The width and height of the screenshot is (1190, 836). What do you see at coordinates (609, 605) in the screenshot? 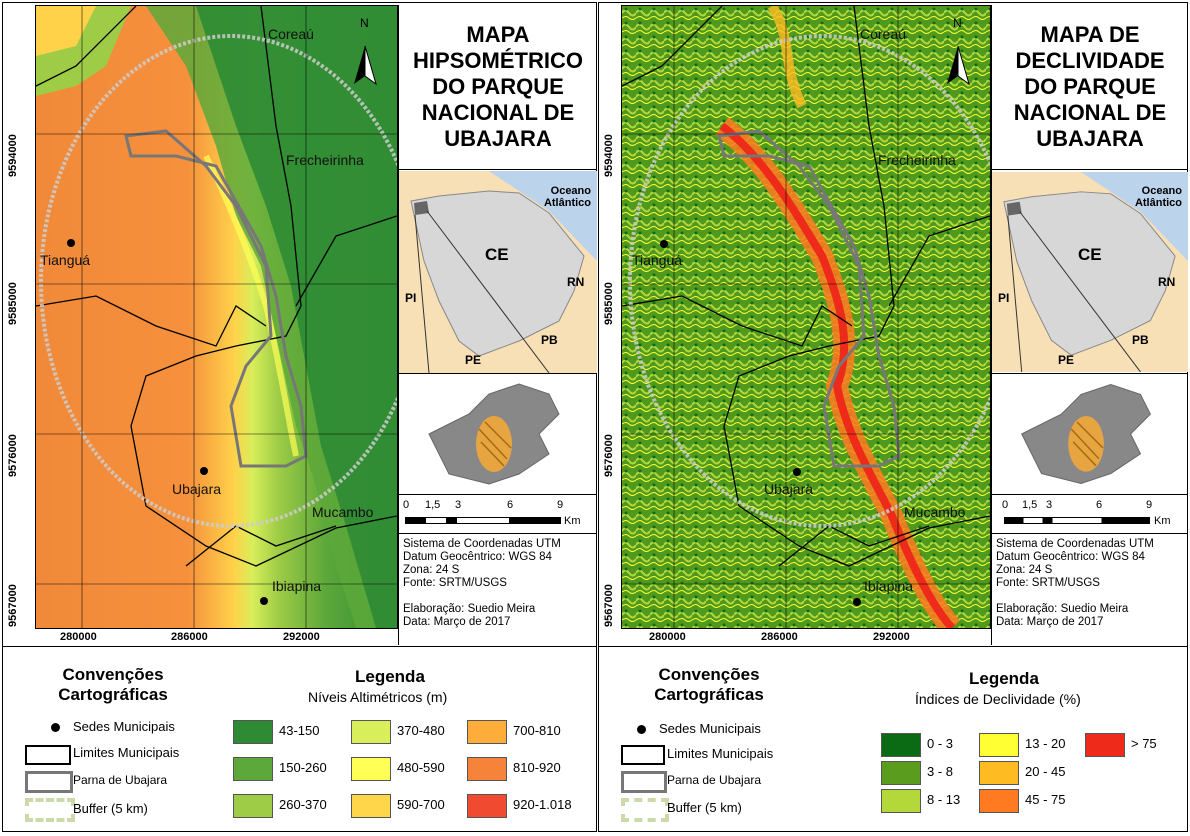
I see `y-tick-4: 9567000` at bounding box center [609, 605].